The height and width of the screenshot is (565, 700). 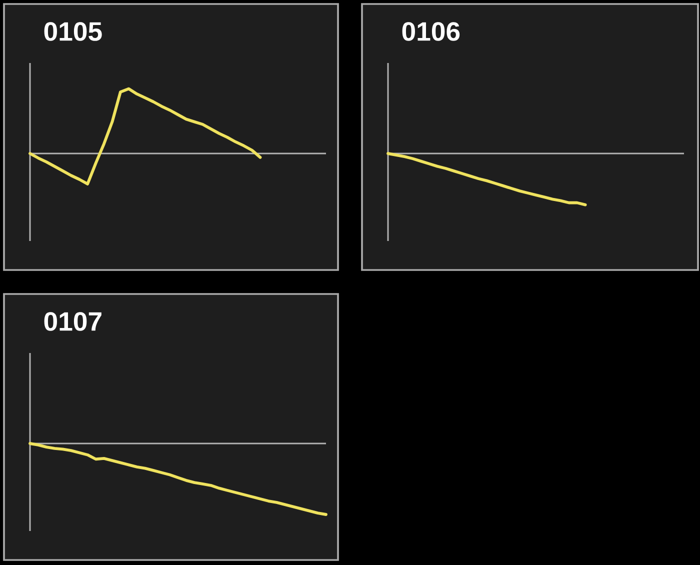 I want to click on chart-title: 0107, so click(x=73, y=321).